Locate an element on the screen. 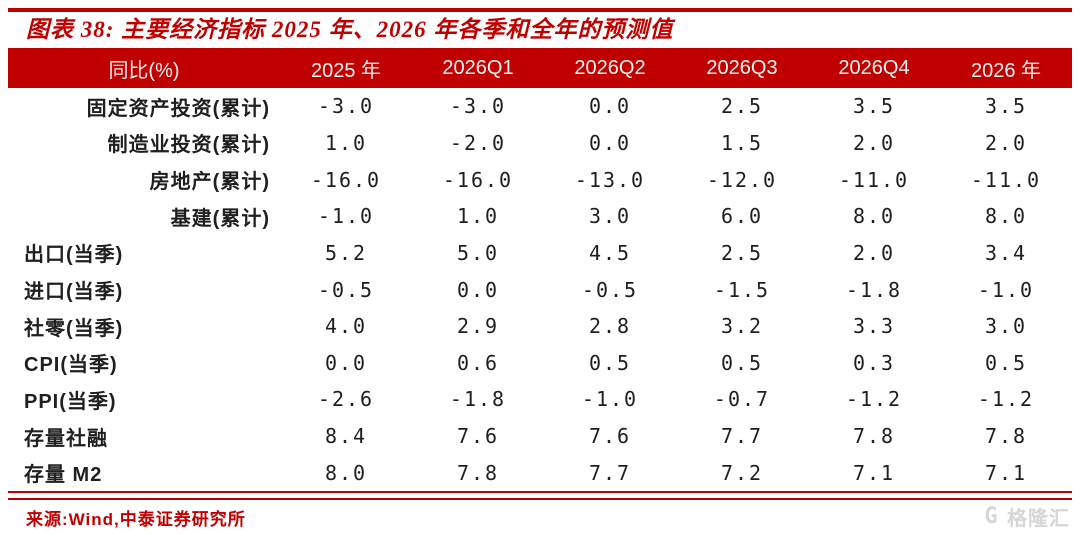 The image size is (1080, 535). row-label: 固定资产投资(累计) is located at coordinates (178, 108).